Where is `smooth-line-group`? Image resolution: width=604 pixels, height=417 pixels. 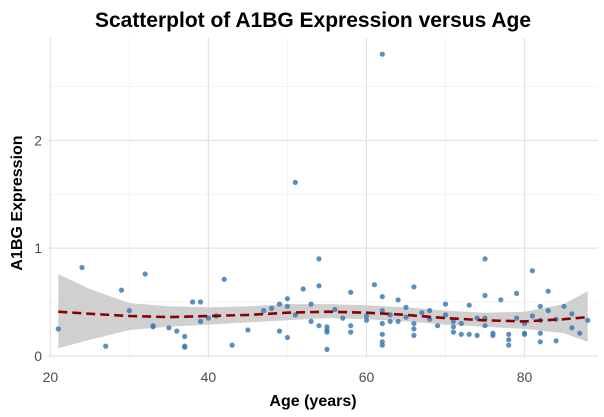
smooth-line-group is located at coordinates (323, 316).